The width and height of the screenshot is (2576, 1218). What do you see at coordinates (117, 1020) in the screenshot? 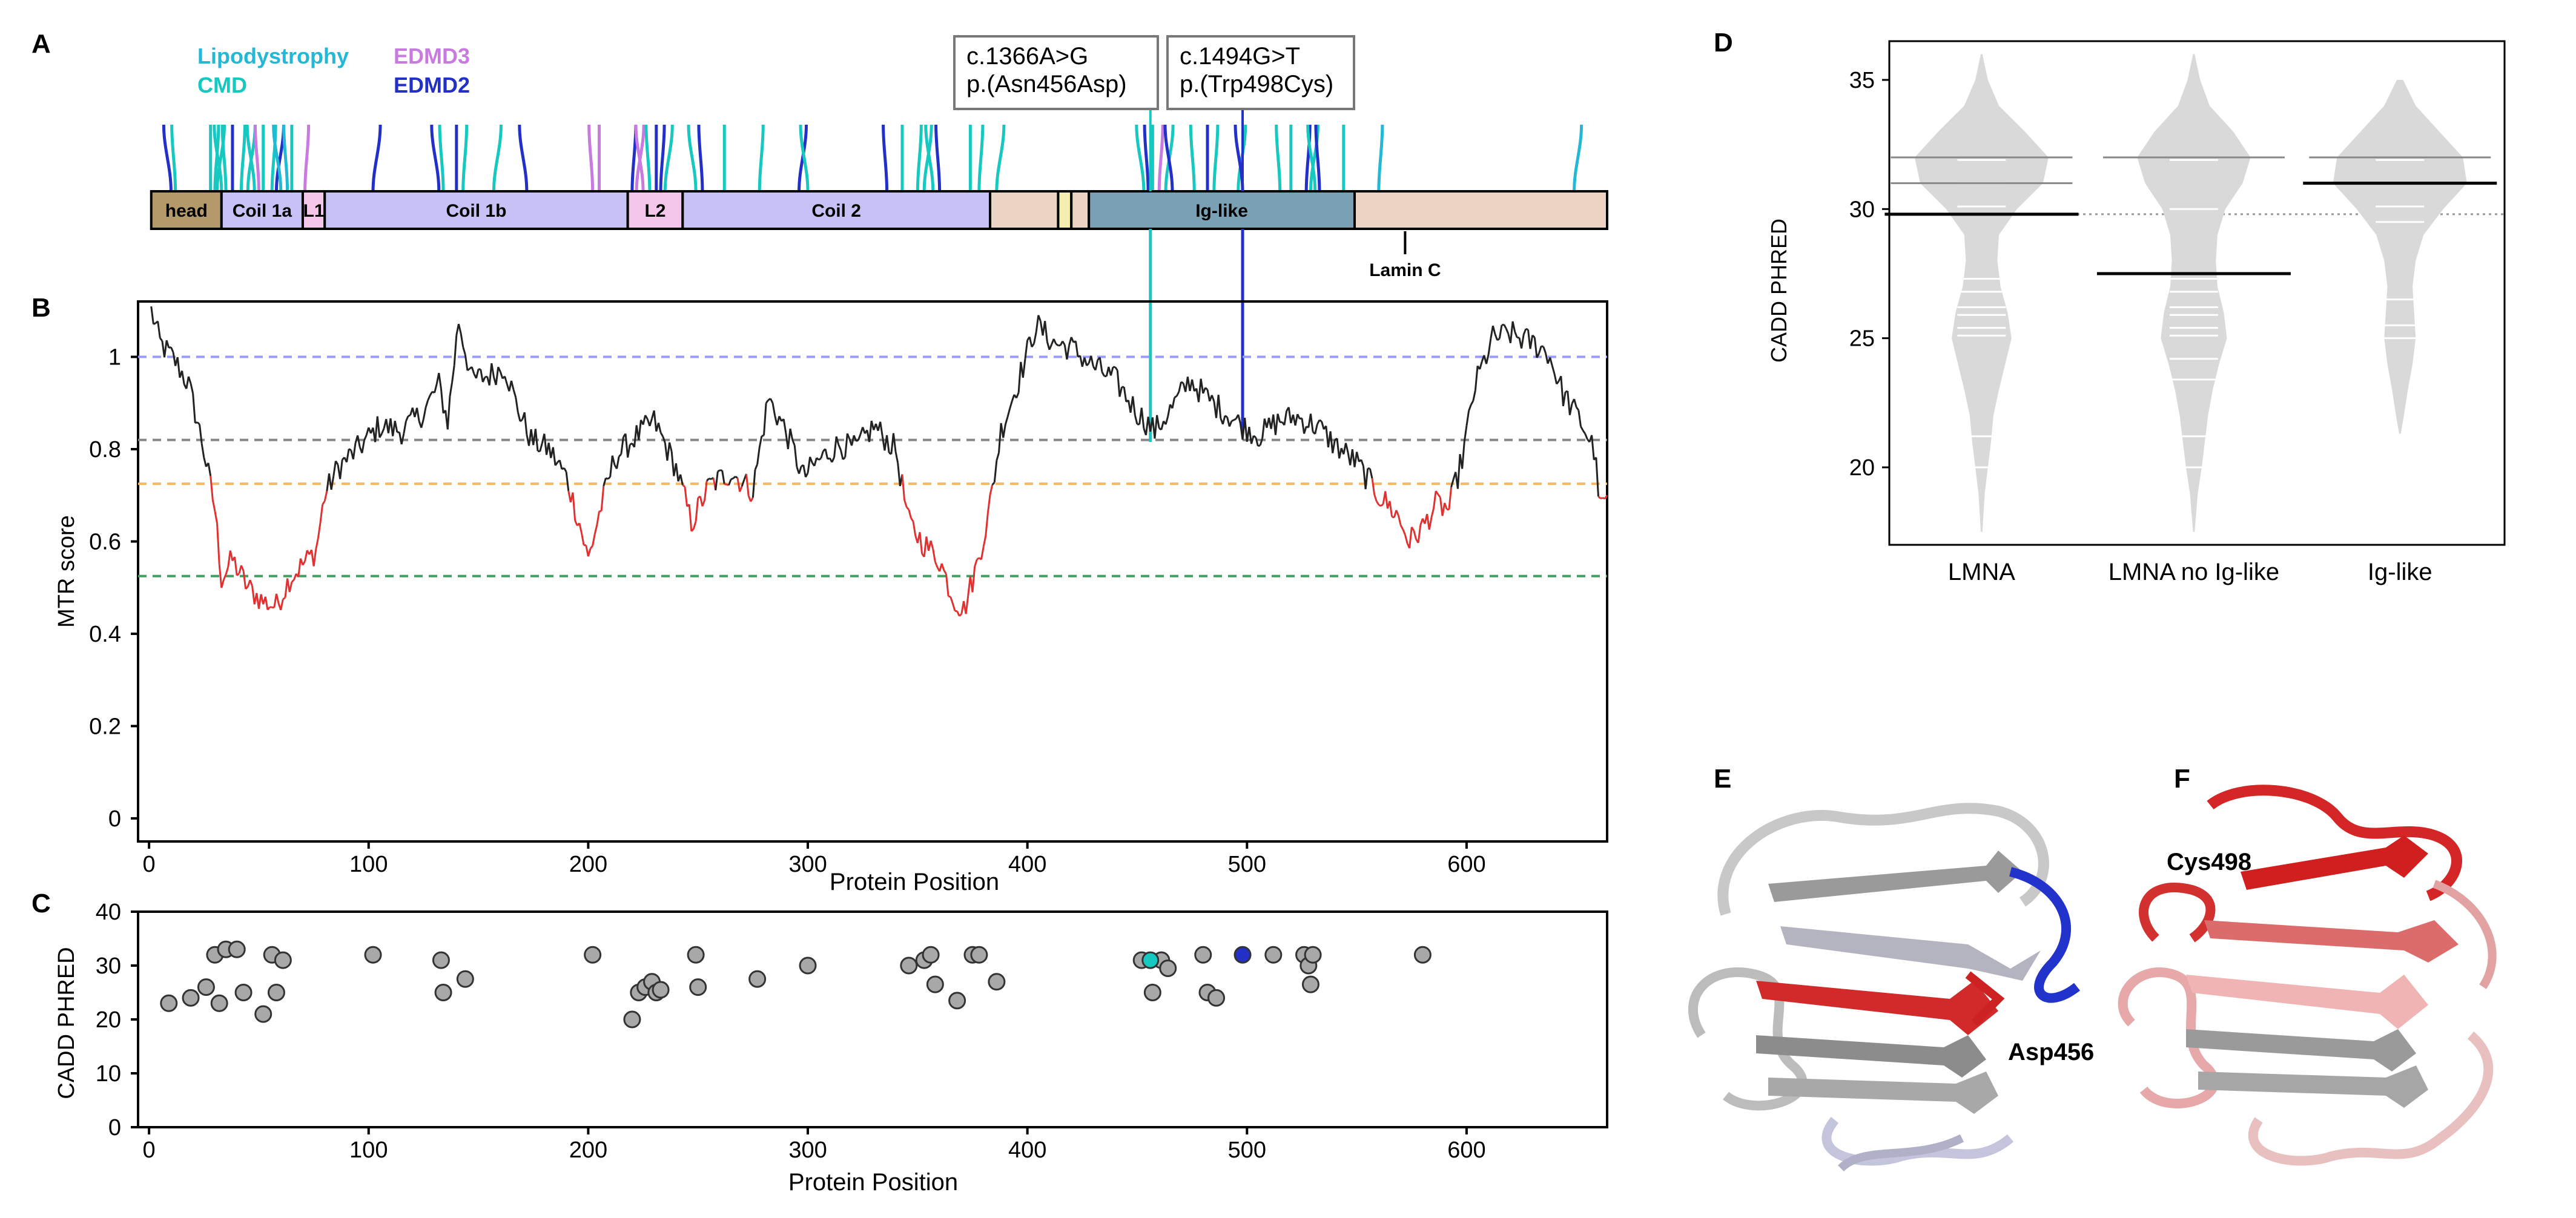
I see `y-axis-ticks: 0 10 20 30 40` at bounding box center [117, 1020].